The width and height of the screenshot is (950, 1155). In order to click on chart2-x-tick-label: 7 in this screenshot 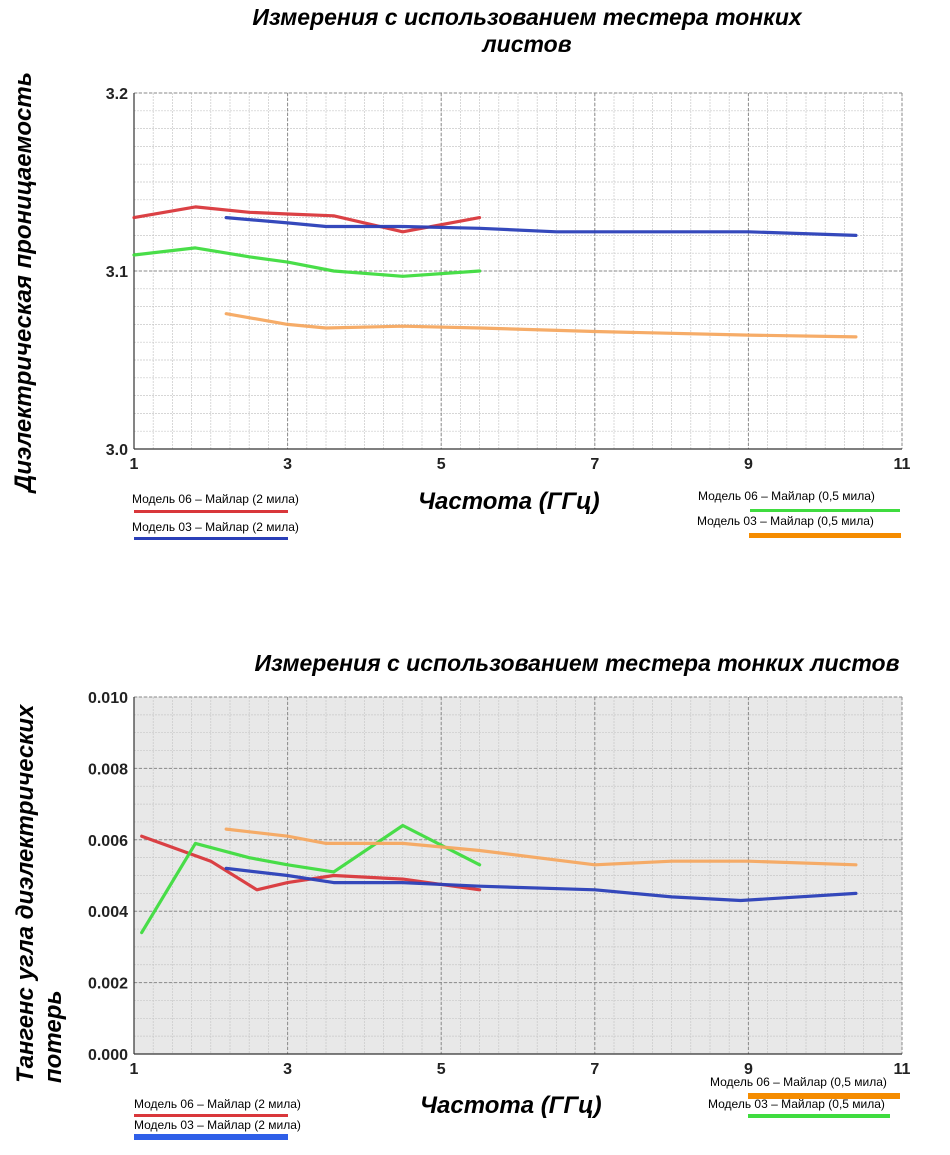, I will do `click(594, 1069)`.